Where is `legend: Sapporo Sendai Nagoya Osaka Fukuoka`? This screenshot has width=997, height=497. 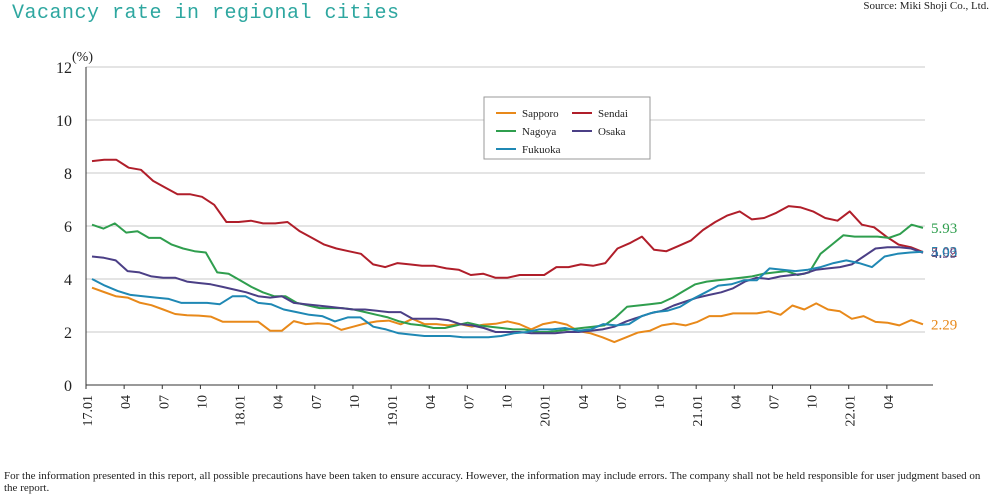 legend: Sapporo Sendai Nagoya Osaka Fukuoka is located at coordinates (567, 128).